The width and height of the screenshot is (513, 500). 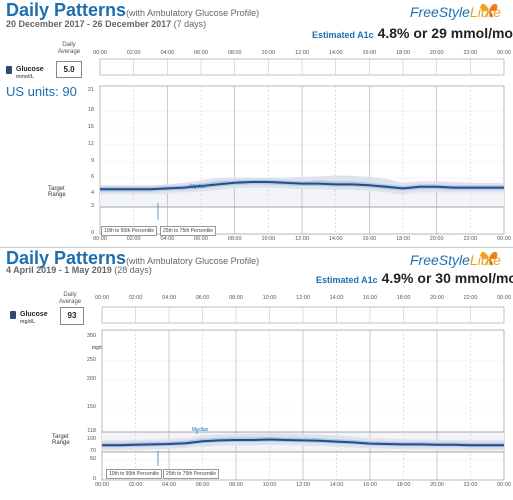 What do you see at coordinates (90, 127) in the screenshot?
I see `y-tick-label: 15` at bounding box center [90, 127].